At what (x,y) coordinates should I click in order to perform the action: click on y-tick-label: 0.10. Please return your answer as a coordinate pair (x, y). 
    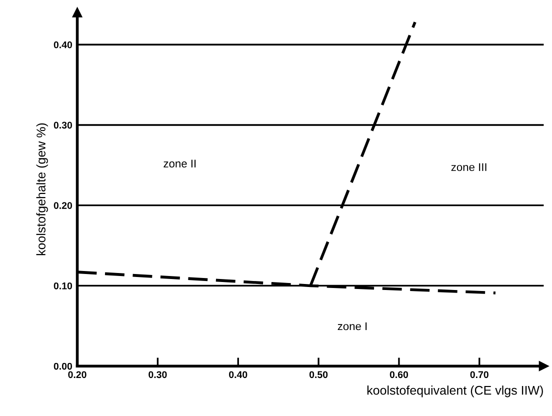
    Looking at the image, I should click on (63, 286).